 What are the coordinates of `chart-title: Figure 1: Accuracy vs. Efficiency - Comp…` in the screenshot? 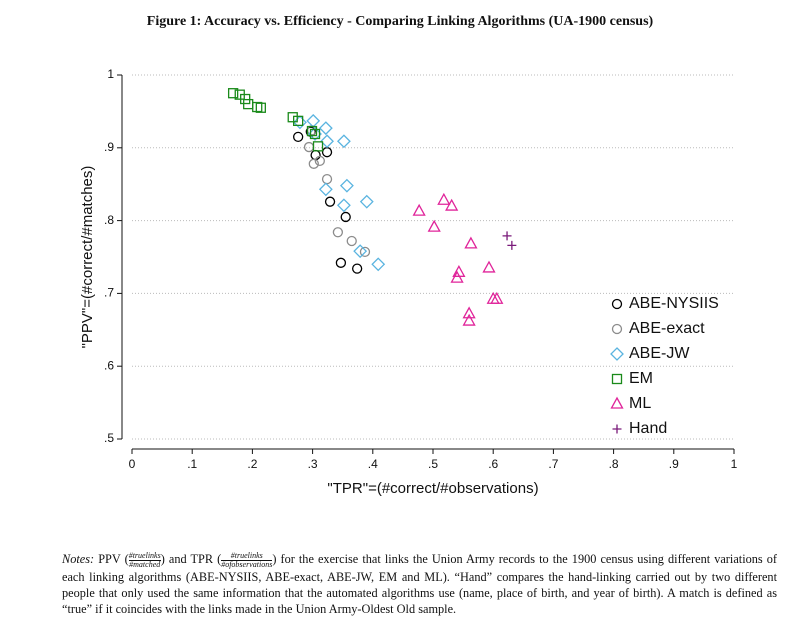 It's located at (400, 21).